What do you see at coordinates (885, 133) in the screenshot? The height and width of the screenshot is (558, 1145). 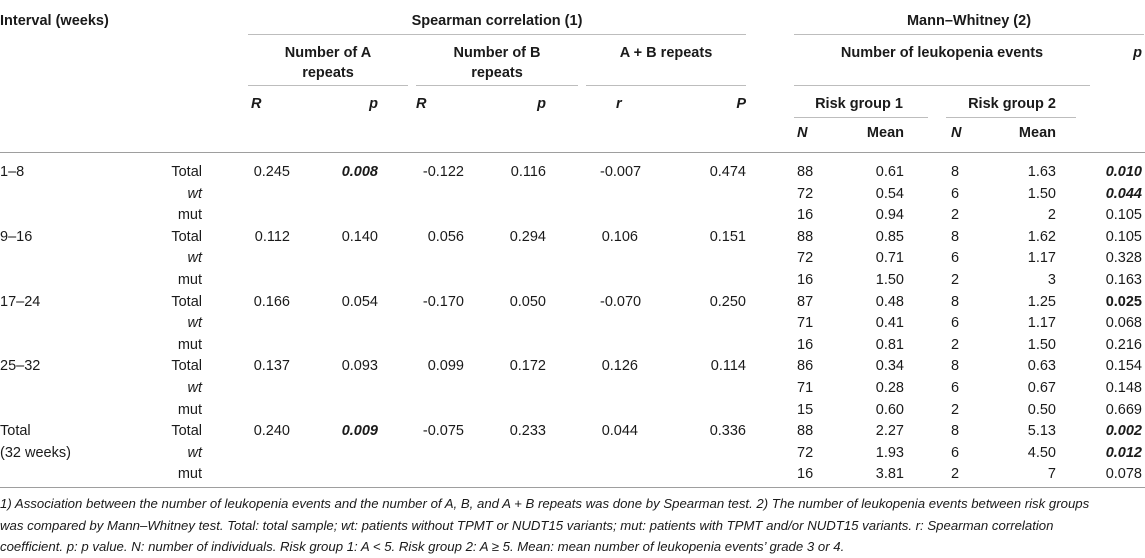 I see `header-mean1: Mean` at bounding box center [885, 133].